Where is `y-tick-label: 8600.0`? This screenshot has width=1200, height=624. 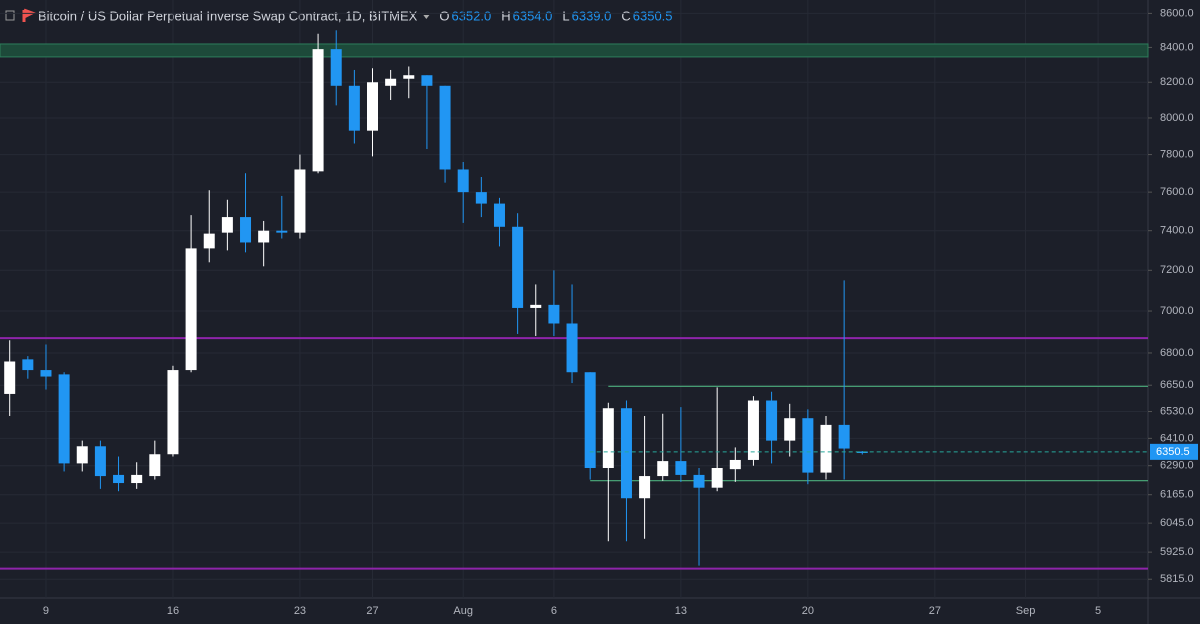
y-tick-label: 8600.0 is located at coordinates (1177, 13).